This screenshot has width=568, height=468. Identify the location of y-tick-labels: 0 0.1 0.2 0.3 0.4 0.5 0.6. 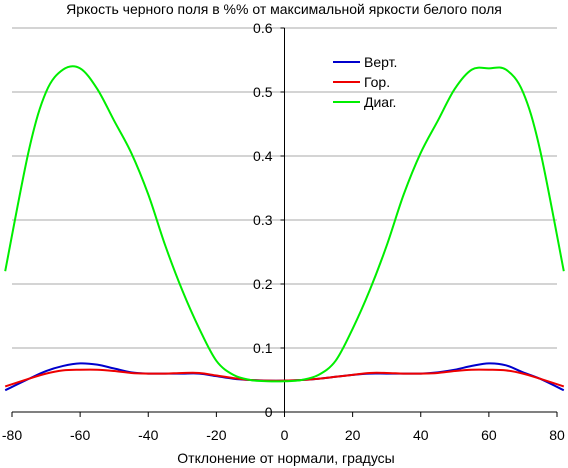
(263, 220).